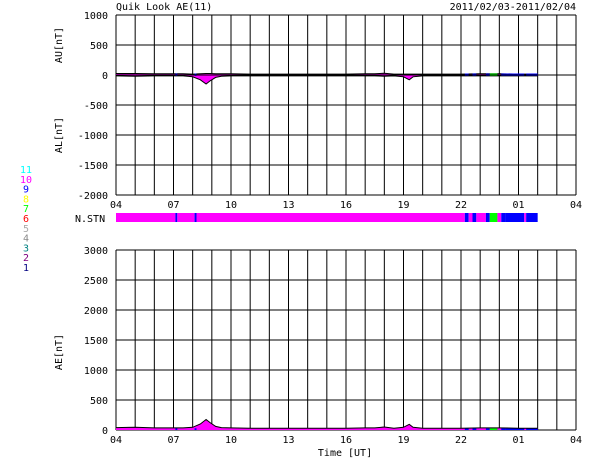 The width and height of the screenshot is (590, 460). What do you see at coordinates (26, 239) in the screenshot?
I see `station-legend-4: 4` at bounding box center [26, 239].